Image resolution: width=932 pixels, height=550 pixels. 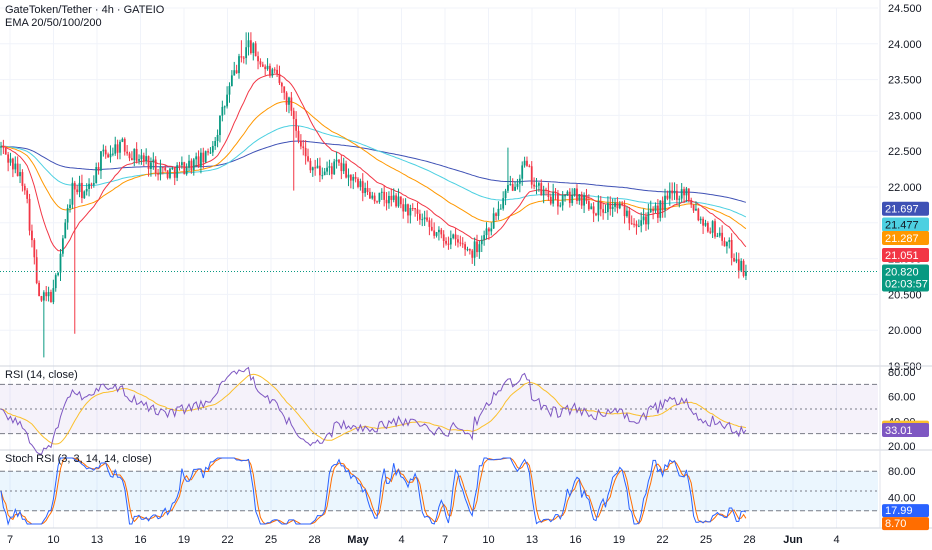 What do you see at coordinates (902, 256) in the screenshot?
I see `ema-value-label: 21.051` at bounding box center [902, 256].